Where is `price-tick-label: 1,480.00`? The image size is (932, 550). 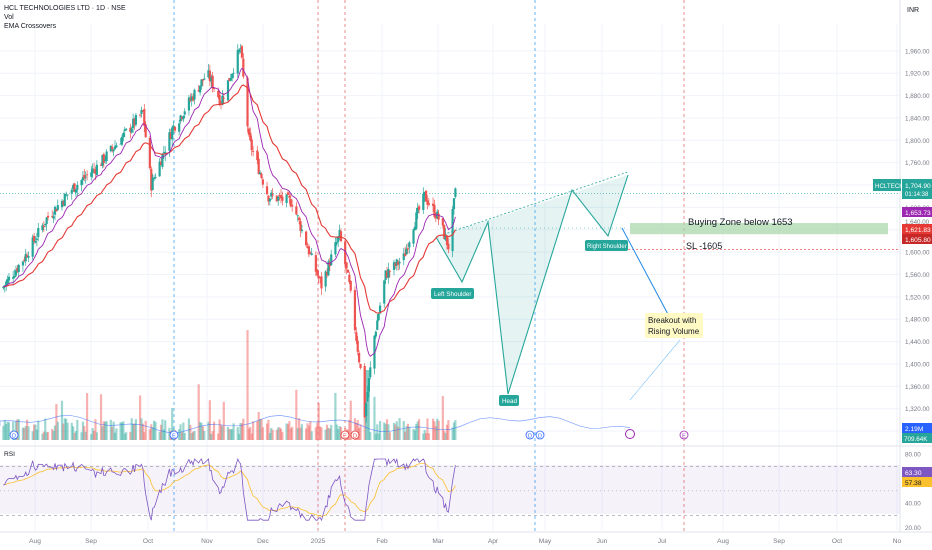 price-tick-label: 1,480.00 is located at coordinates (917, 320).